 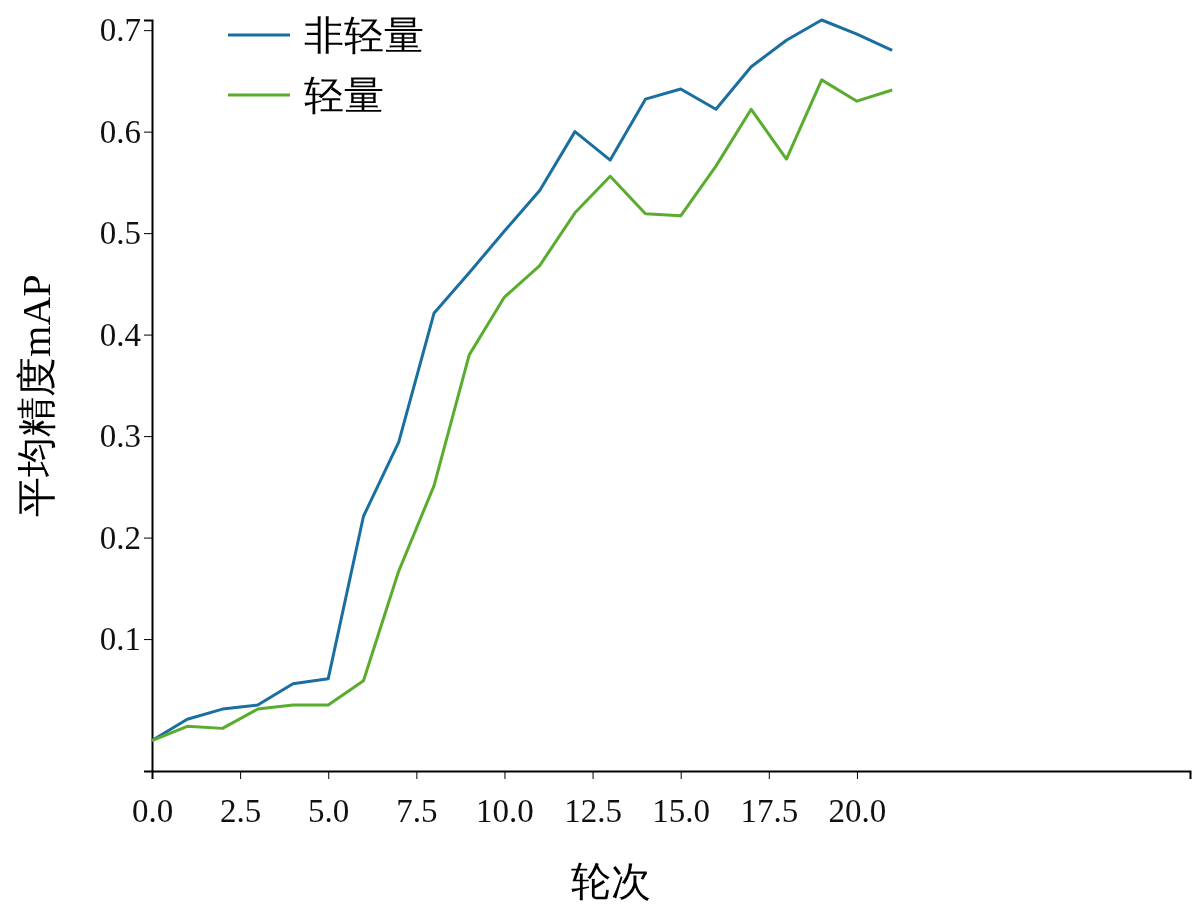 I want to click on y-tick-label: 0.6, so click(x=120, y=131).